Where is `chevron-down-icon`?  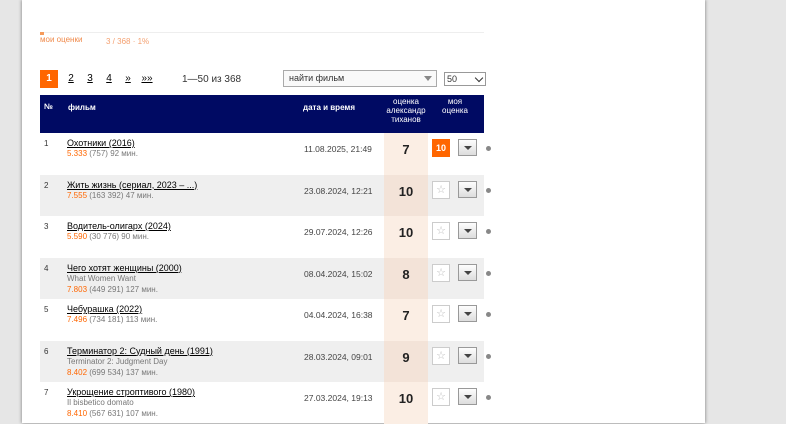 chevron-down-icon is located at coordinates (428, 78).